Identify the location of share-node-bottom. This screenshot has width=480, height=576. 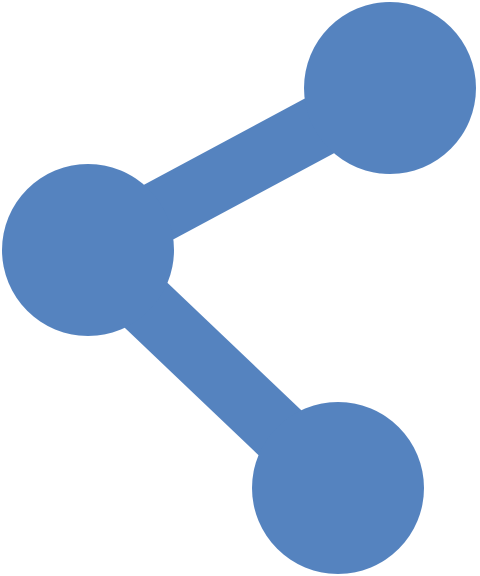
(338, 488).